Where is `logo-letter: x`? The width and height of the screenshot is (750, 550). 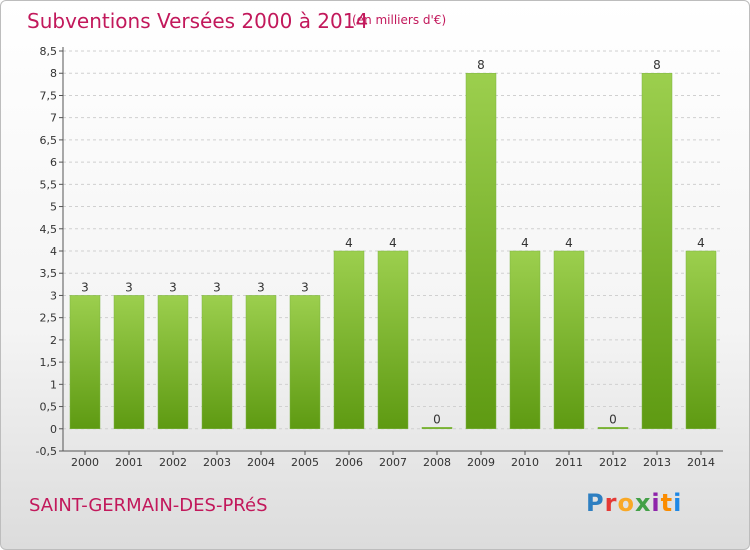
logo-letter: x is located at coordinates (643, 503).